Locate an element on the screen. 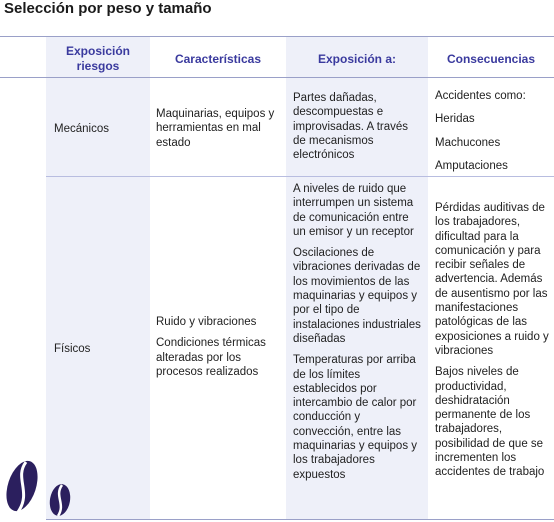 This screenshot has height=522, width=554. header-risk: Exposición riesgos is located at coordinates (97, 58).